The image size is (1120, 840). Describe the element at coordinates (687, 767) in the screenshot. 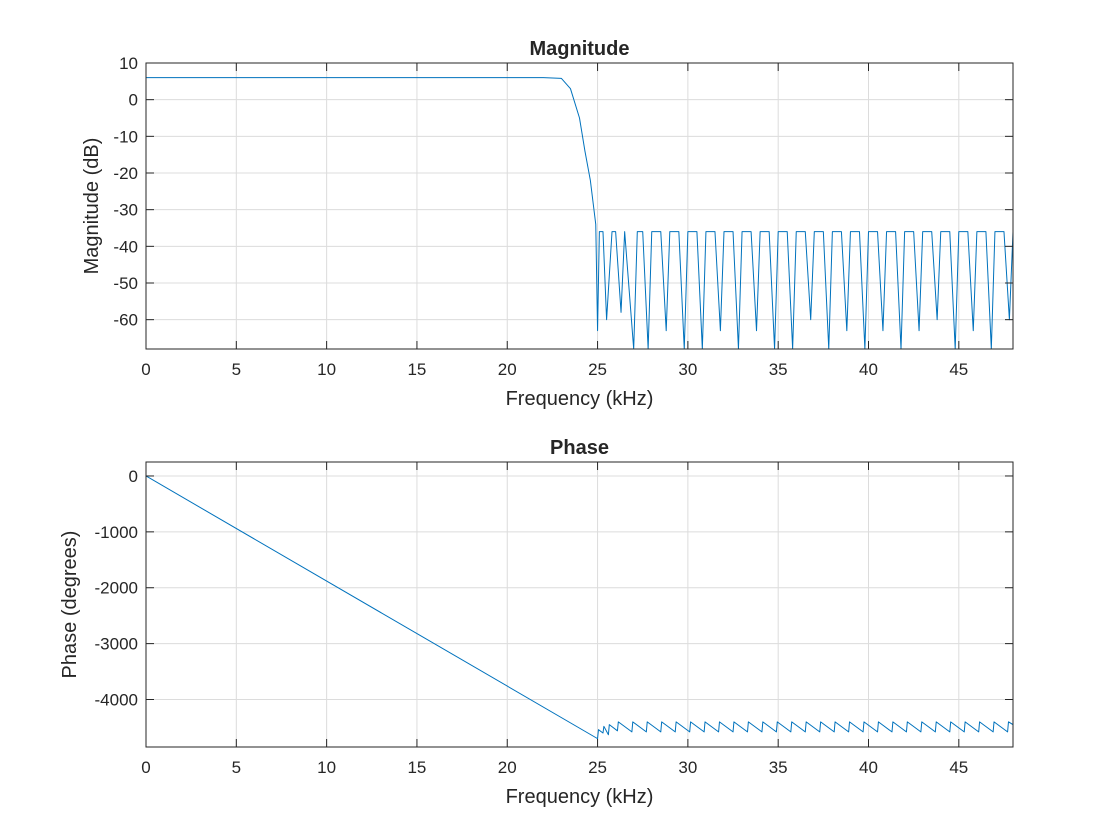

I see `phase-x-tick-label: 30` at that location.